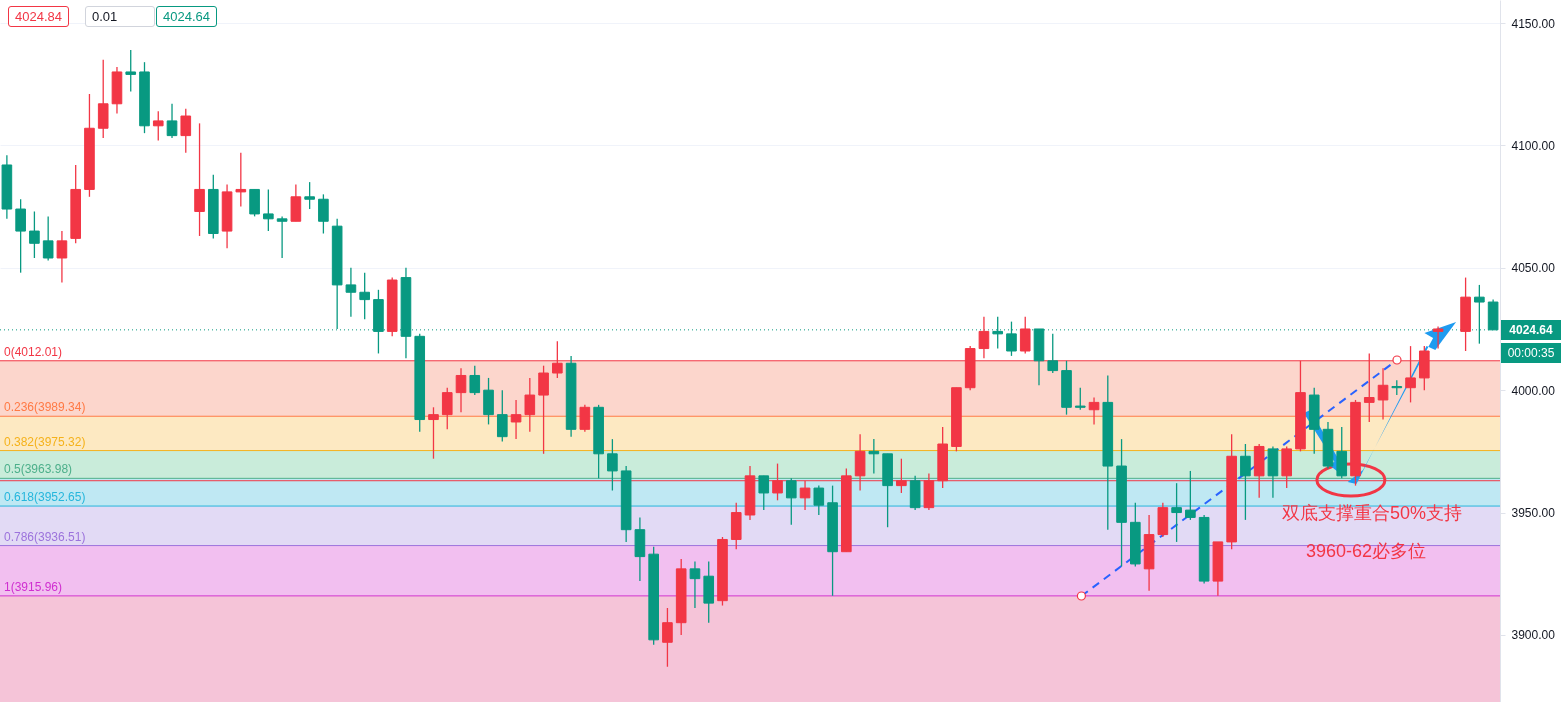 The height and width of the screenshot is (702, 1566). What do you see at coordinates (33, 586) in the screenshot?
I see `ref-line-label: 1(3915.96)` at bounding box center [33, 586].